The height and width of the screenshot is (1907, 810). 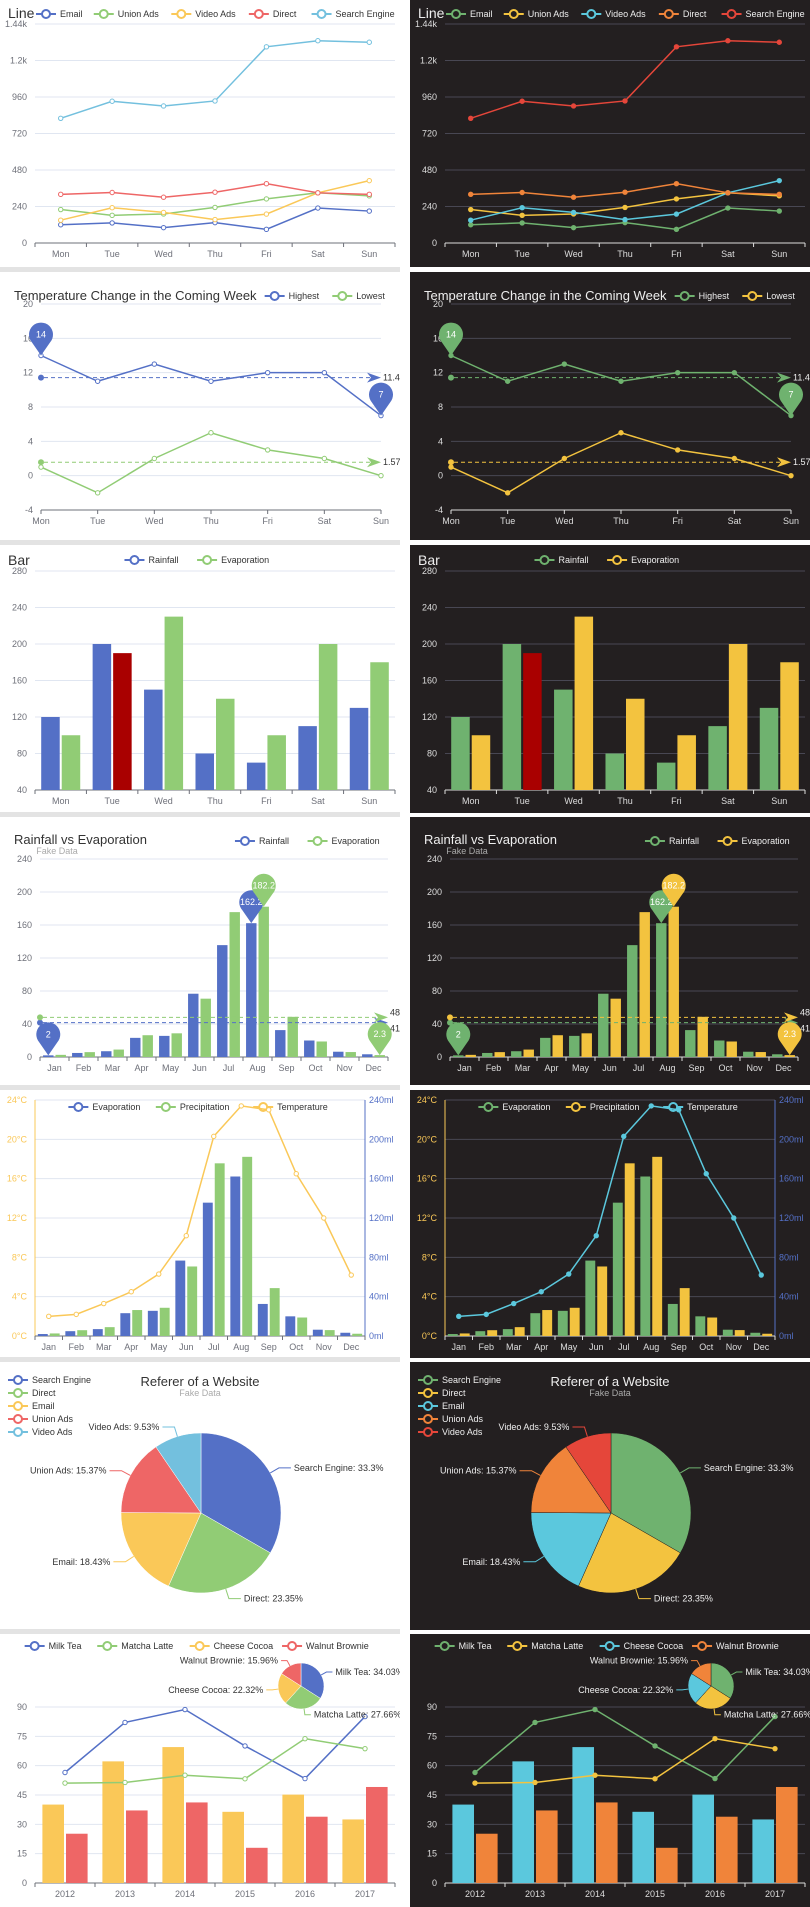 What do you see at coordinates (768, 296) in the screenshot?
I see `legend-item: Lowest` at bounding box center [768, 296].